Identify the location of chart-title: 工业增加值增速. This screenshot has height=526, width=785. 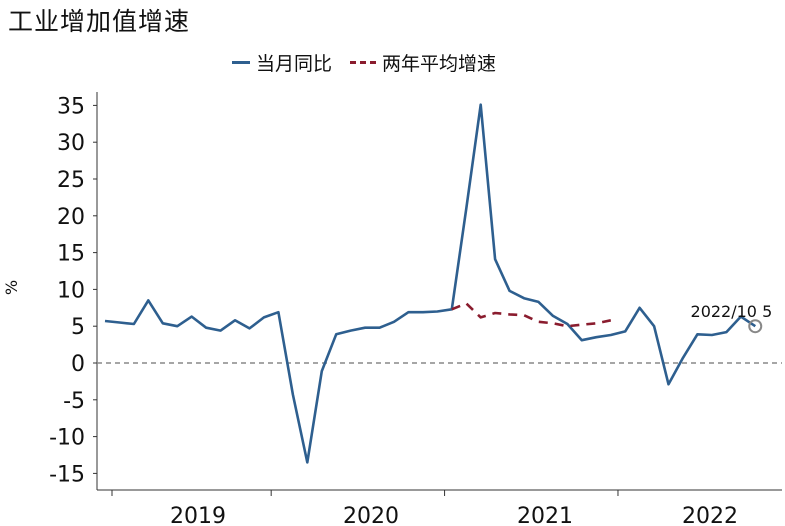
(99, 21).